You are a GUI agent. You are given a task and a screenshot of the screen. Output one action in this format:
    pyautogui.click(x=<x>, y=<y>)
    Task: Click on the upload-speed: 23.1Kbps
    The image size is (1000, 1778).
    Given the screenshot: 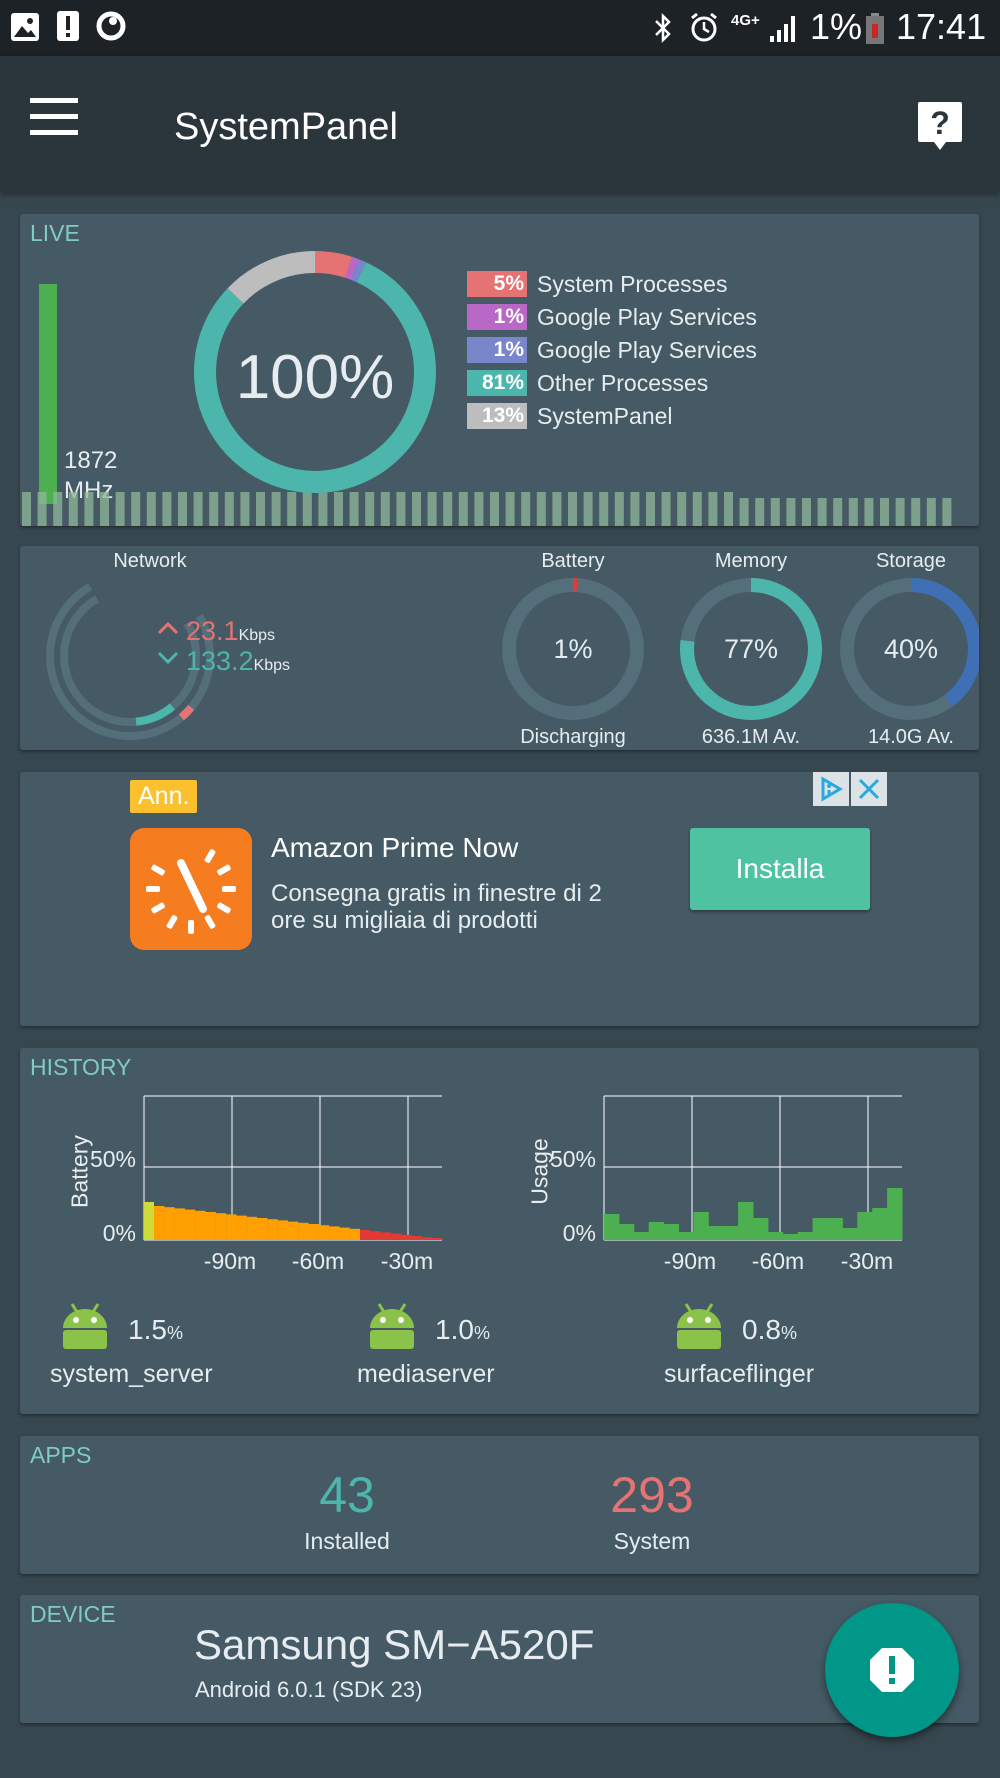 What is the action you would take?
    pyautogui.click(x=231, y=631)
    